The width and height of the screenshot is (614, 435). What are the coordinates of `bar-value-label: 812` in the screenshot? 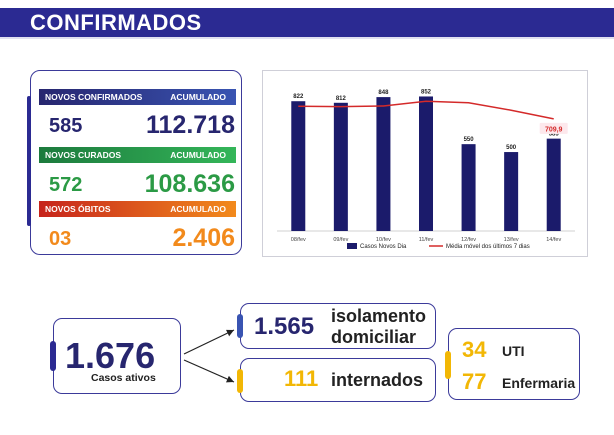 It's located at (341, 99).